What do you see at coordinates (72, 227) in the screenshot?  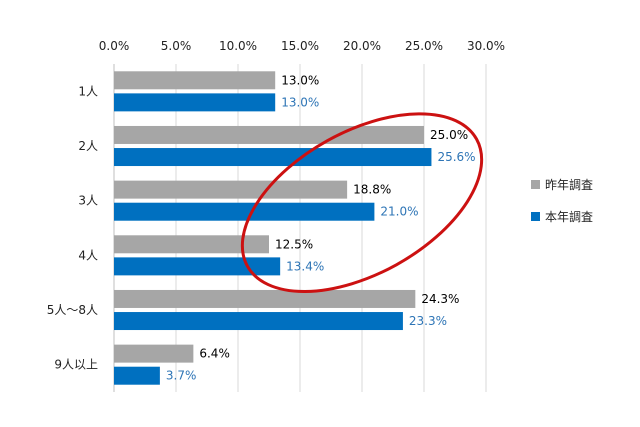 I see `category-labels: 1人 2人 3人 4人 5人～8人 9人以上` at bounding box center [72, 227].